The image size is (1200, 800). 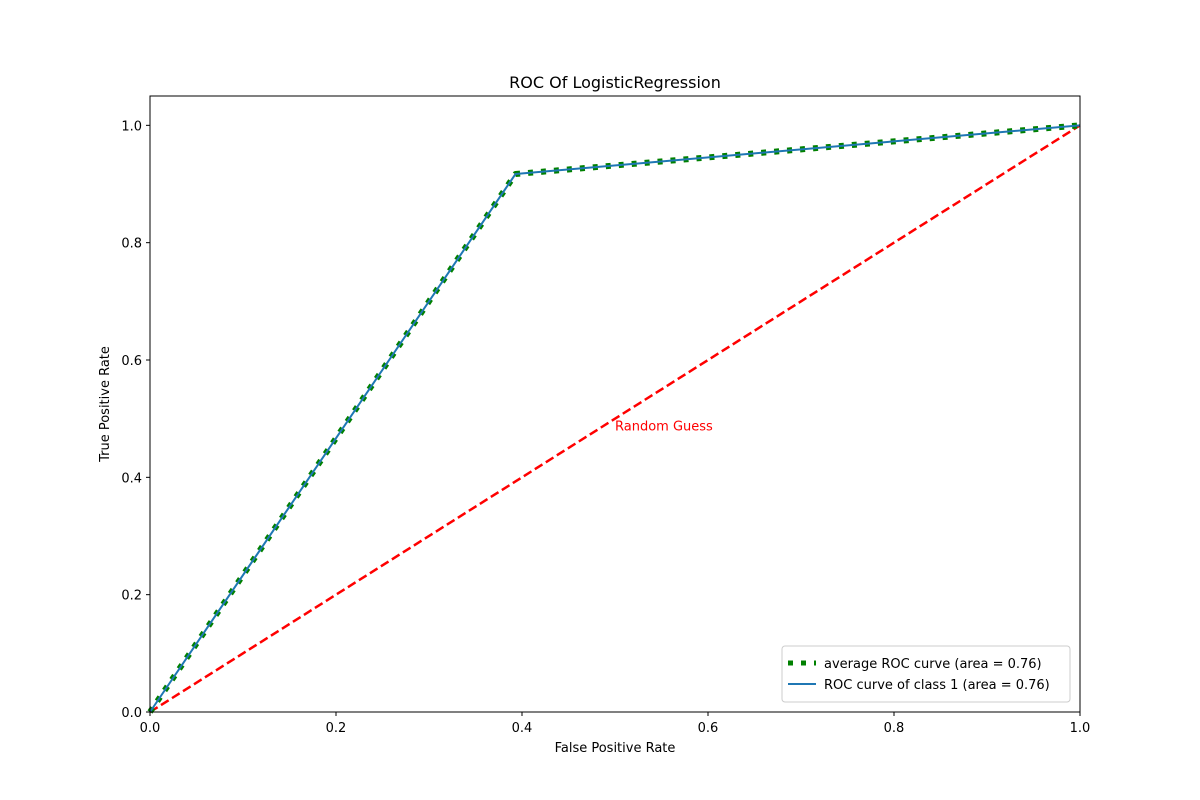 I want to click on y-tick-label: 0.6, so click(x=131, y=361).